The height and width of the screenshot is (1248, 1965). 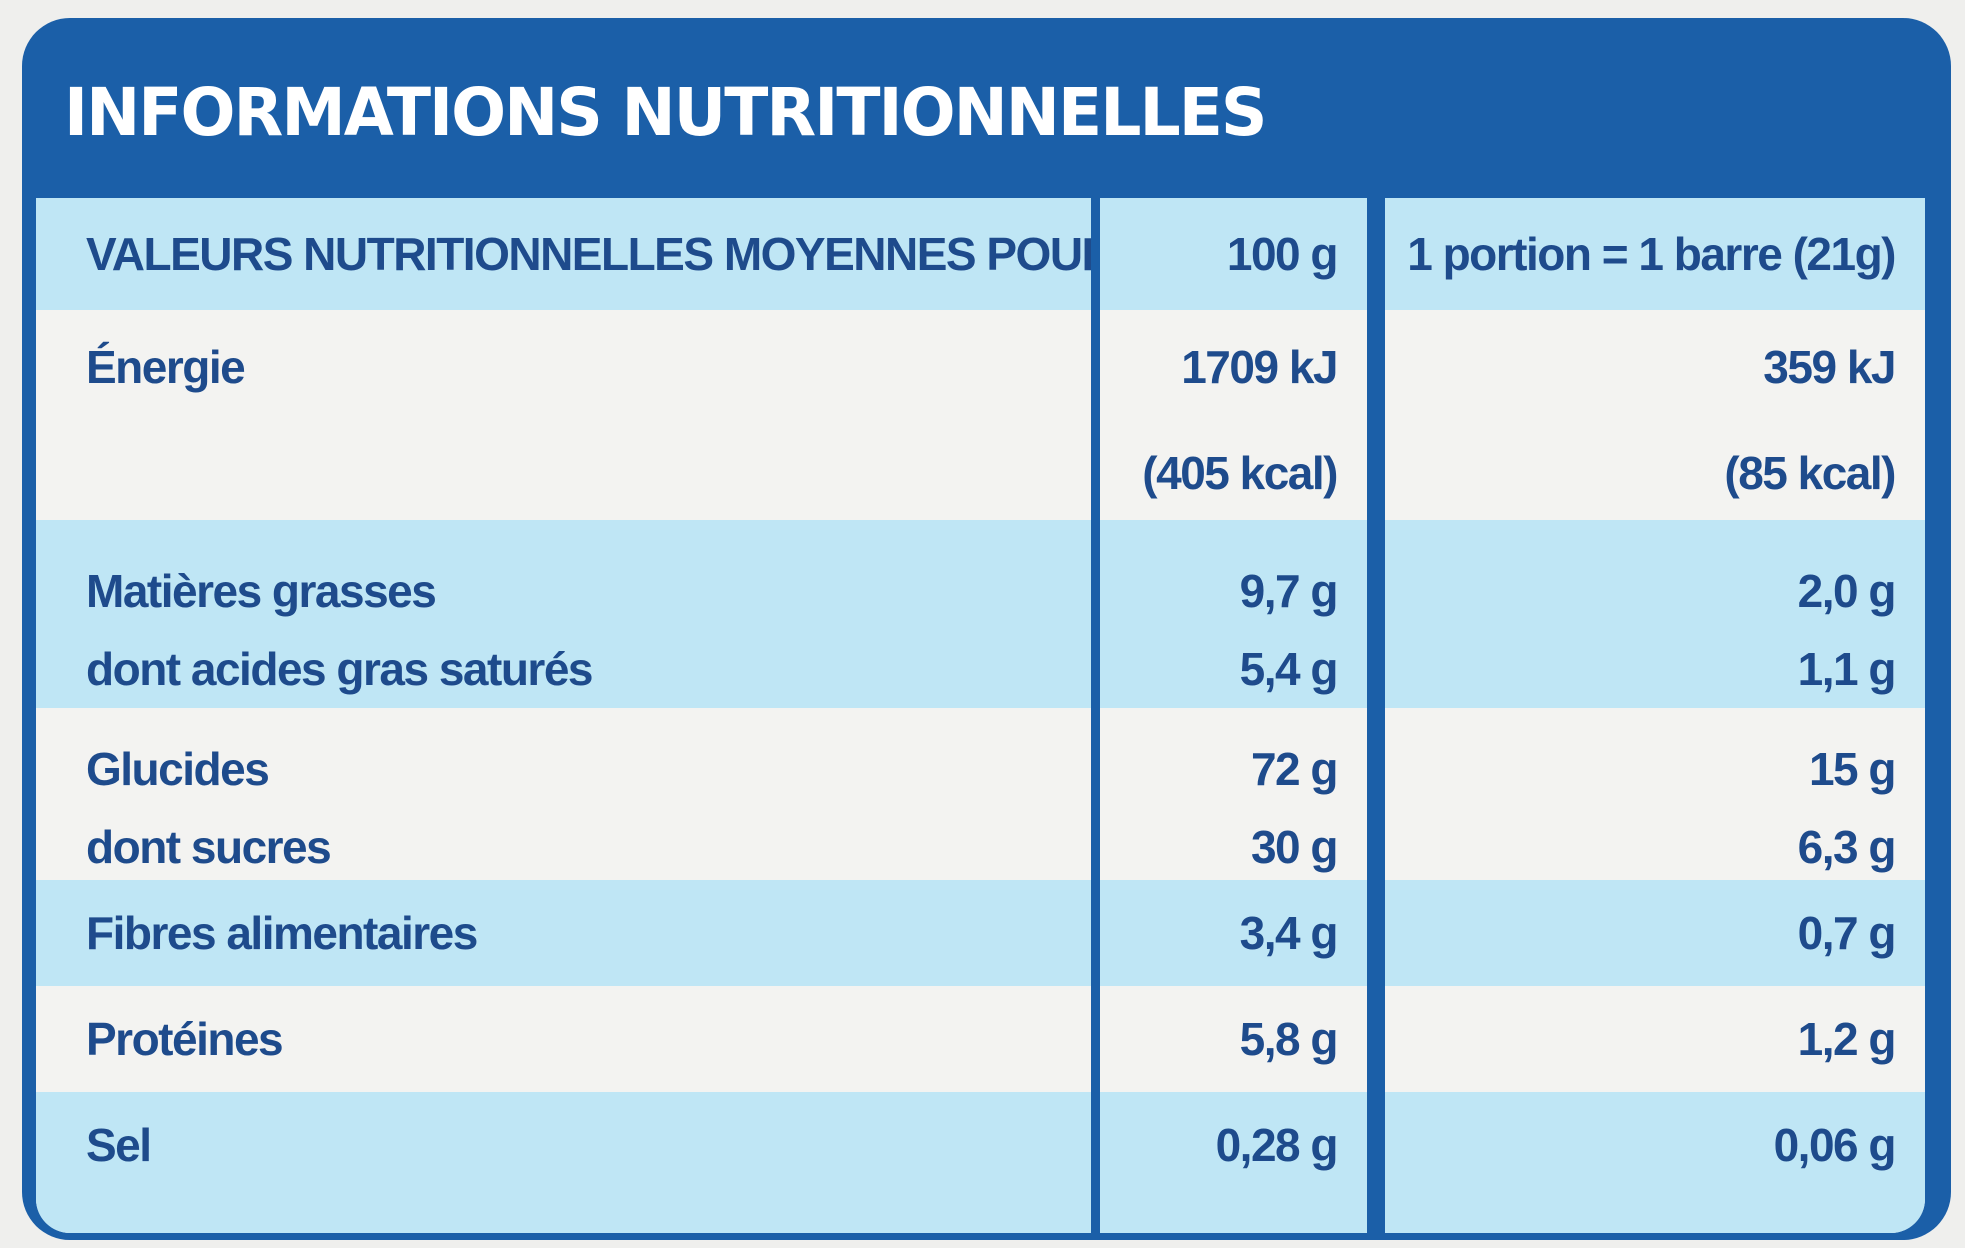 I want to click on panel-title: INFORMATIONS NUTRITIONNELLES, so click(x=666, y=112).